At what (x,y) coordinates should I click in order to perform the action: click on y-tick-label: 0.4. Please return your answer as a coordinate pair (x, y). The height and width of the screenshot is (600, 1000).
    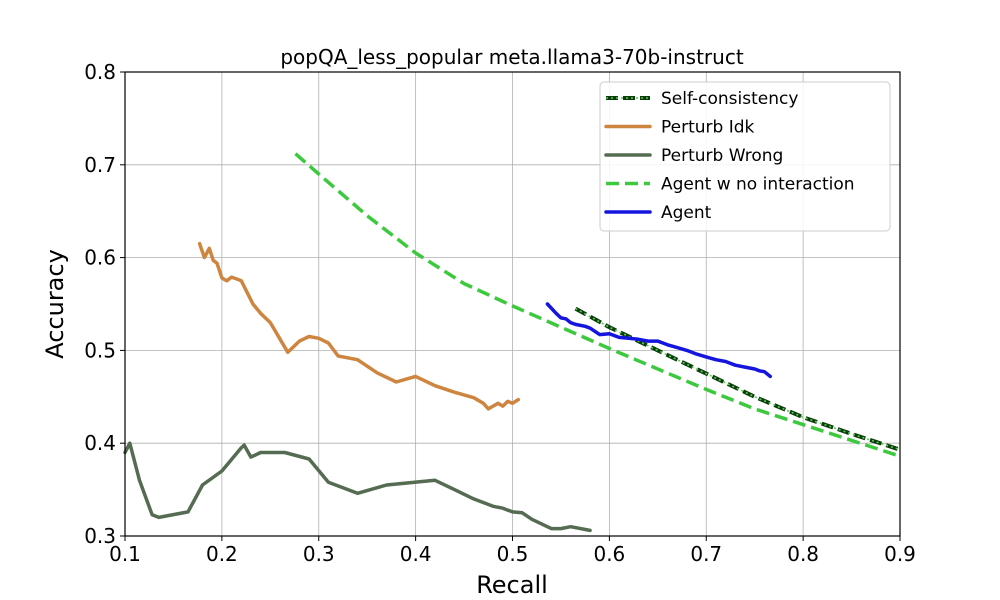
    Looking at the image, I should click on (100, 443).